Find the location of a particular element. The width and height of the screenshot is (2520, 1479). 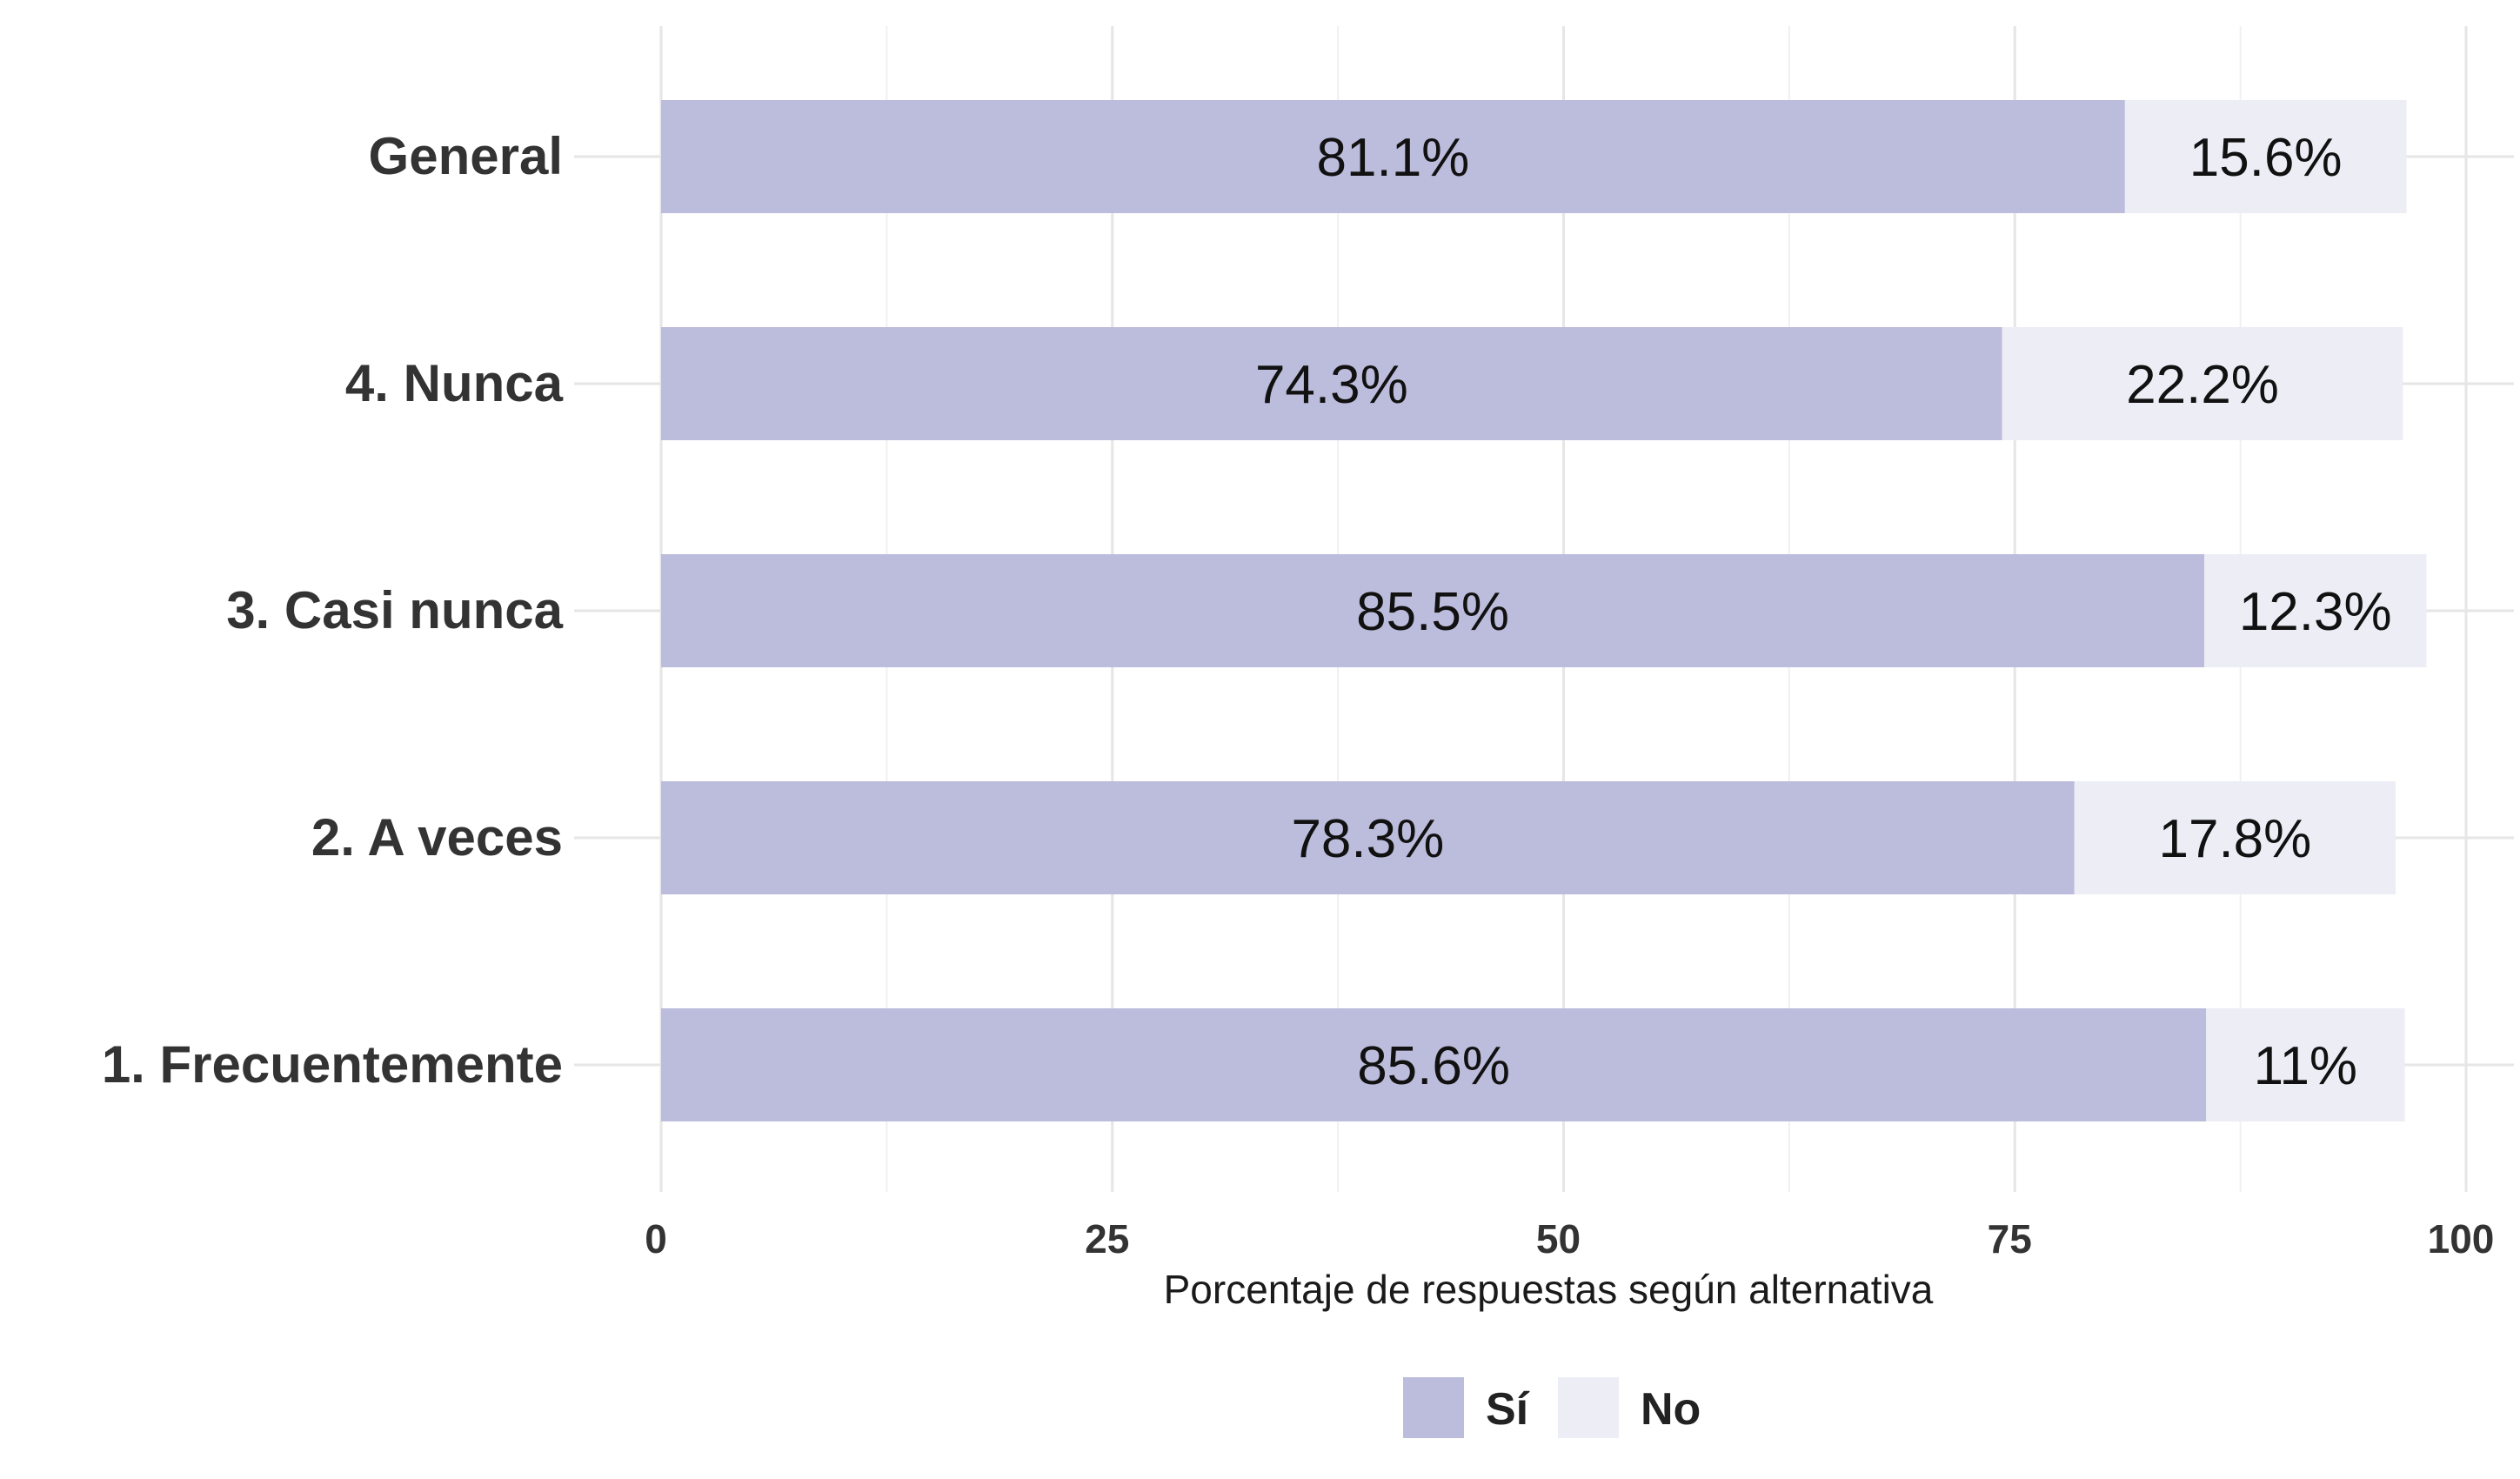

category-label: General is located at coordinates (466, 156).